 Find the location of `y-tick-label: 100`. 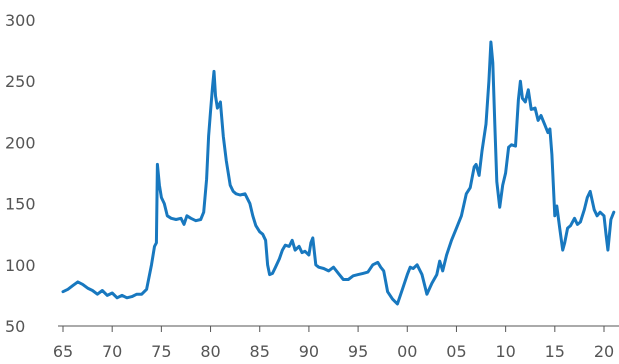

y-tick-label: 100 is located at coordinates (20, 265).